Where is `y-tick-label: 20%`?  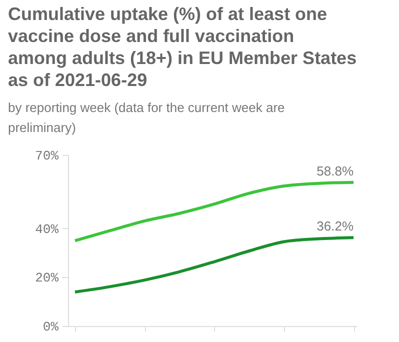 y-tick-label: 20% is located at coordinates (47, 278).